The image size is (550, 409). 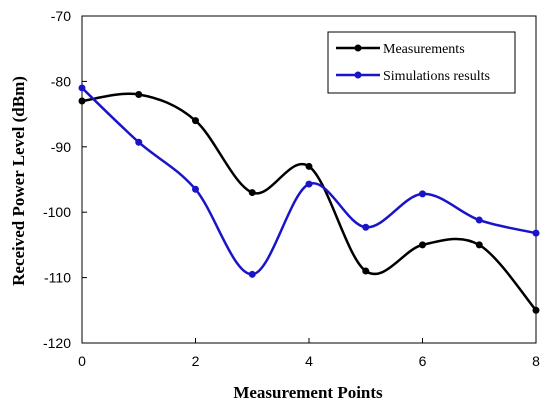 What do you see at coordinates (57, 278) in the screenshot?
I see `y-tick-label: -110` at bounding box center [57, 278].